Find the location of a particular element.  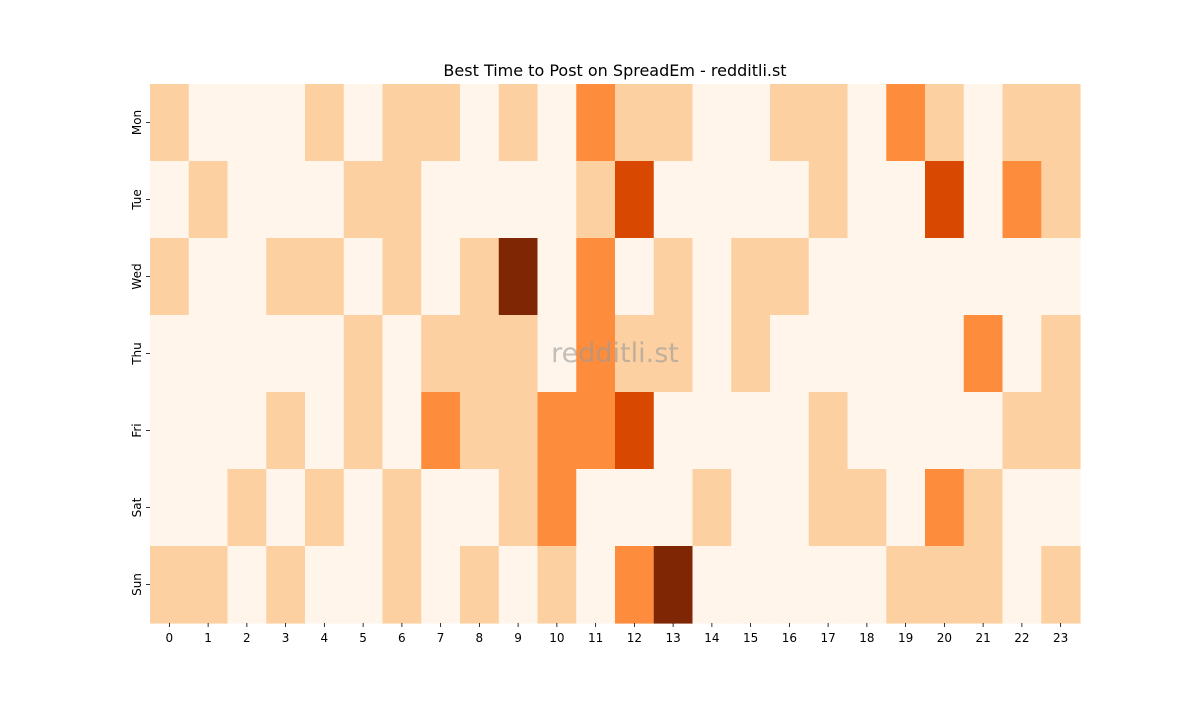

x-tick-label-3: 3 is located at coordinates (286, 638).